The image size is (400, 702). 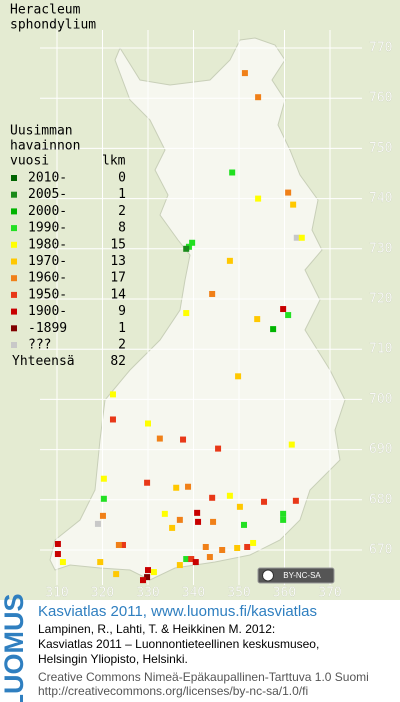 I want to click on species-name: Heracleum, so click(x=45, y=10).